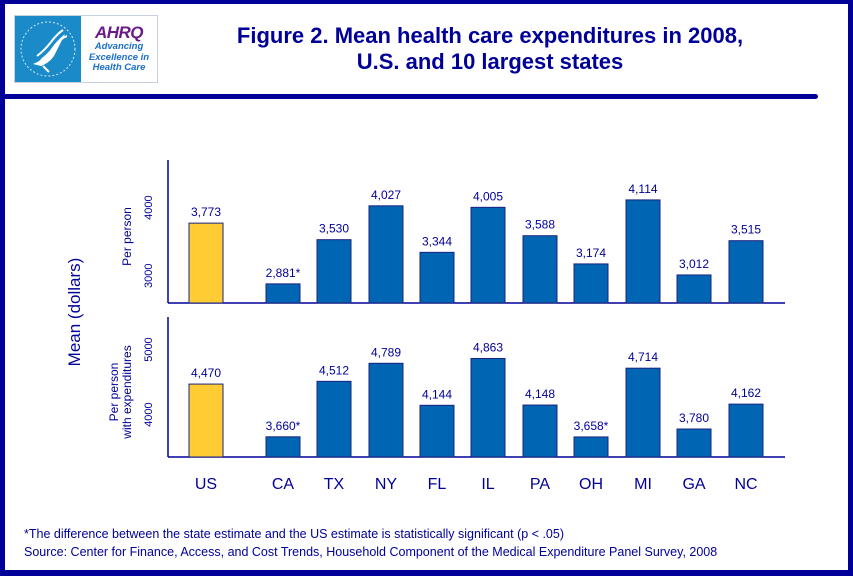 The image size is (853, 576). I want to click on data-label: 4,470, so click(206, 373).